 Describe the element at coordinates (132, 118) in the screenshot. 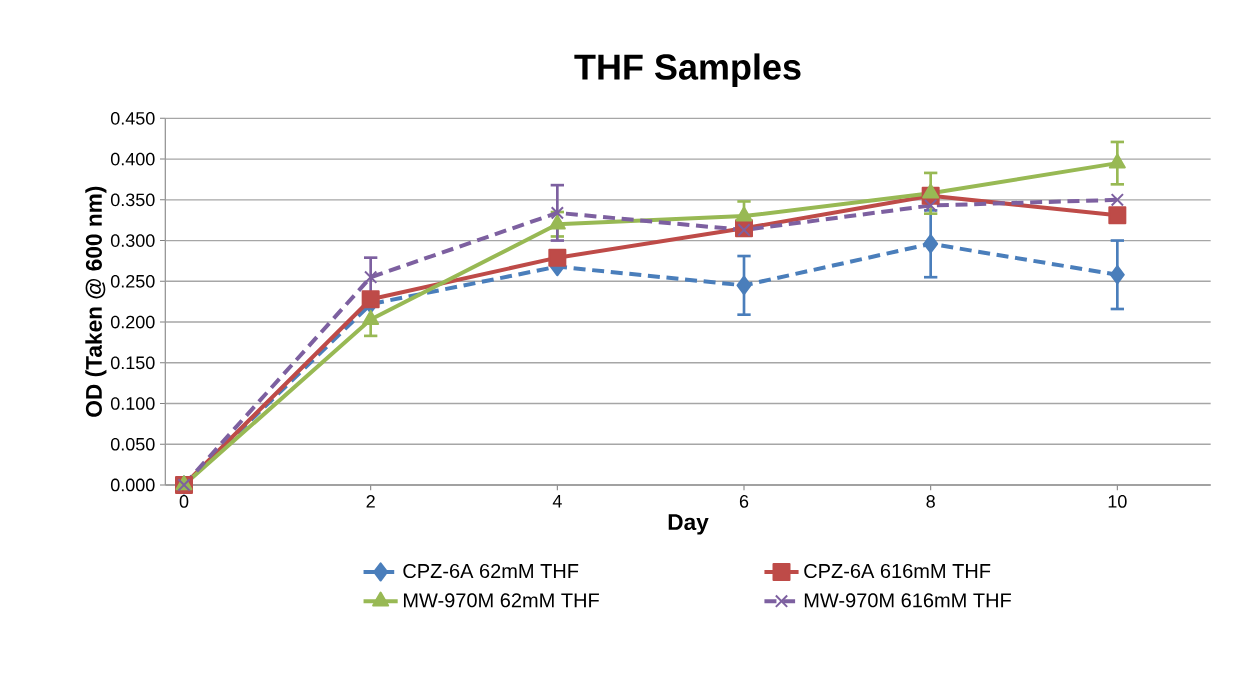

I see `y-tick-label: 0.450` at that location.